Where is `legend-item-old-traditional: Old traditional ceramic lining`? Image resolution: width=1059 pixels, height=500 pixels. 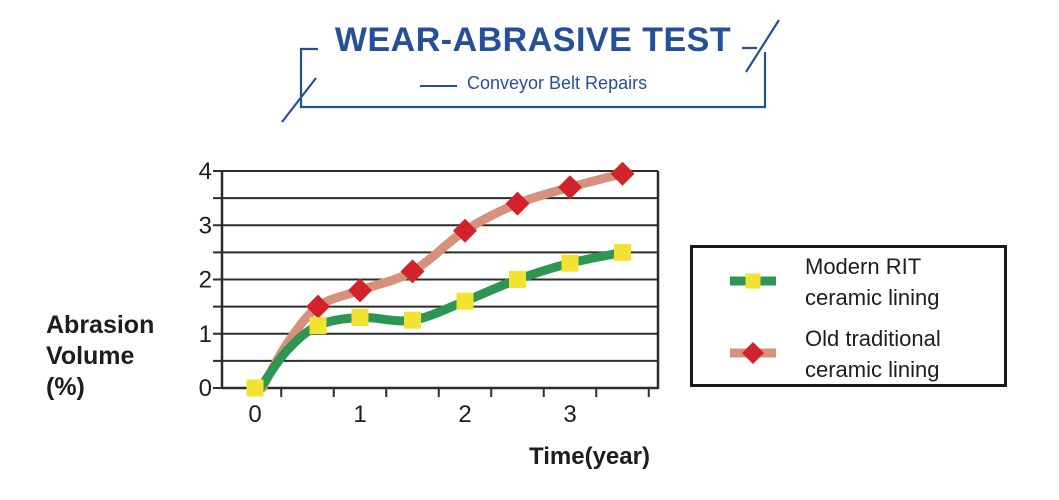 legend-item-old-traditional: Old traditional ceramic lining is located at coordinates (848, 353).